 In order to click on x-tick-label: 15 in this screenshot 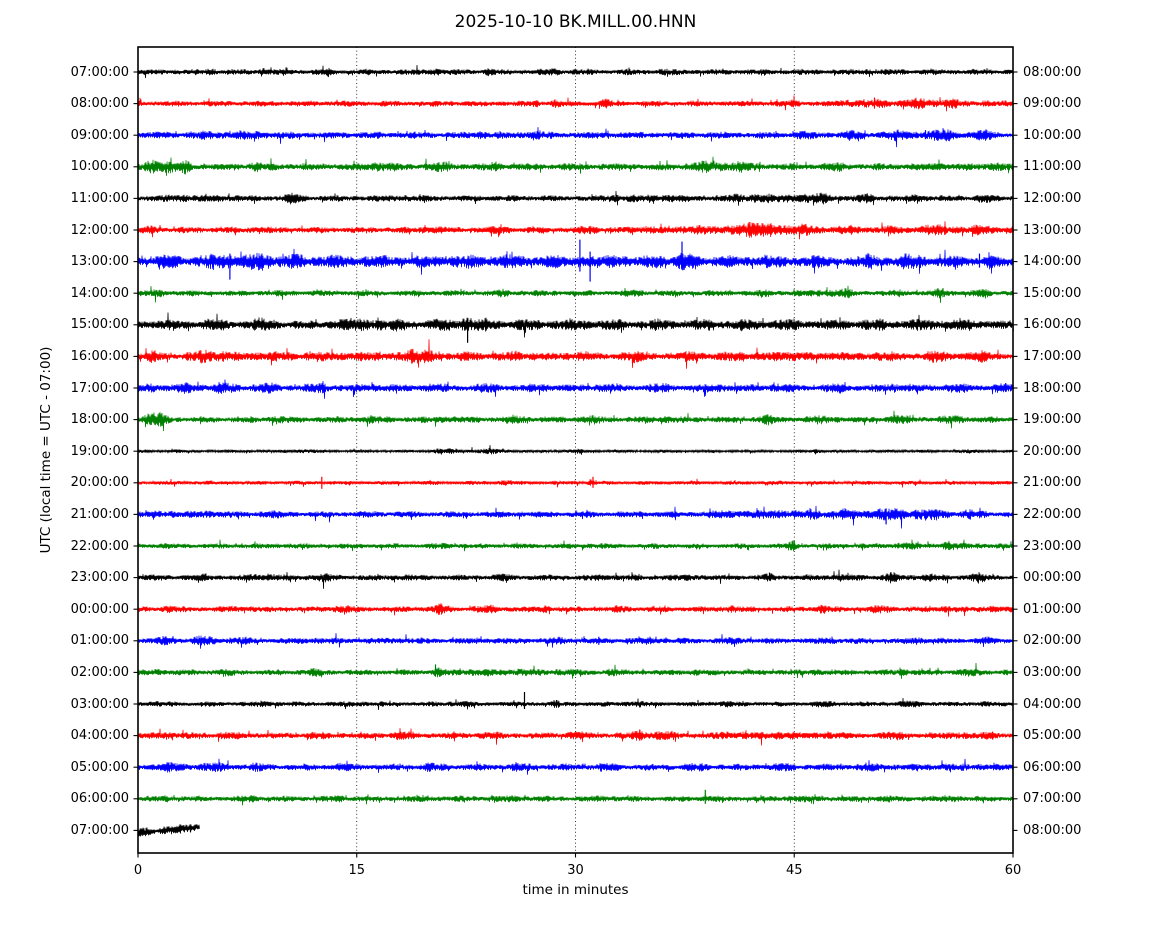, I will do `click(357, 870)`.